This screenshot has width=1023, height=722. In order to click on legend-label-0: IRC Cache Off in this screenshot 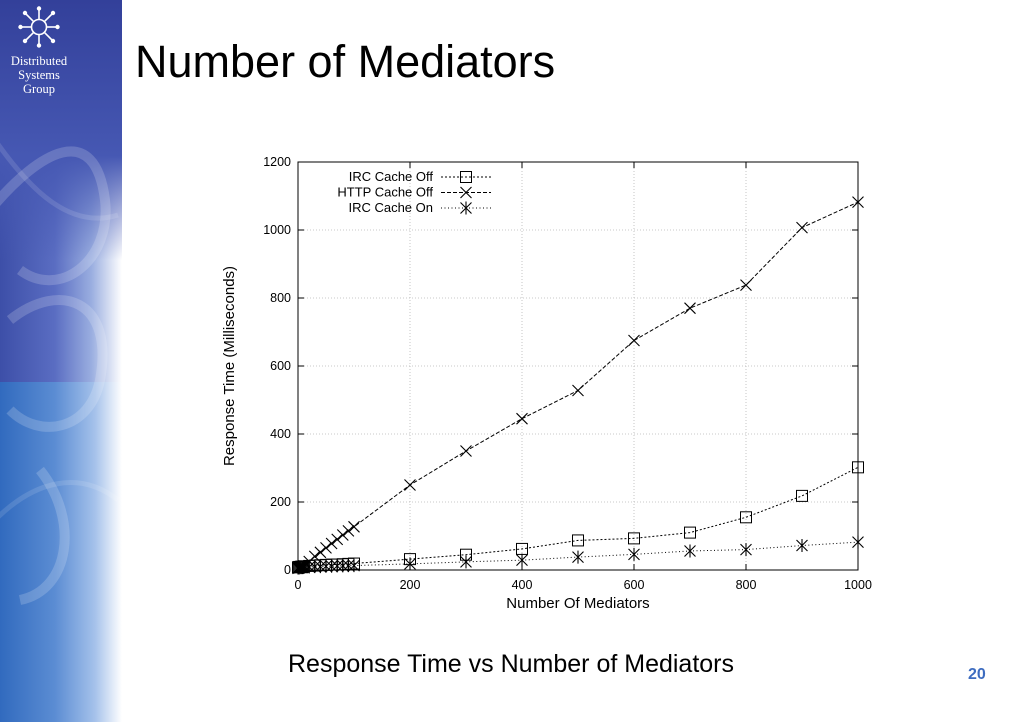, I will do `click(391, 176)`.